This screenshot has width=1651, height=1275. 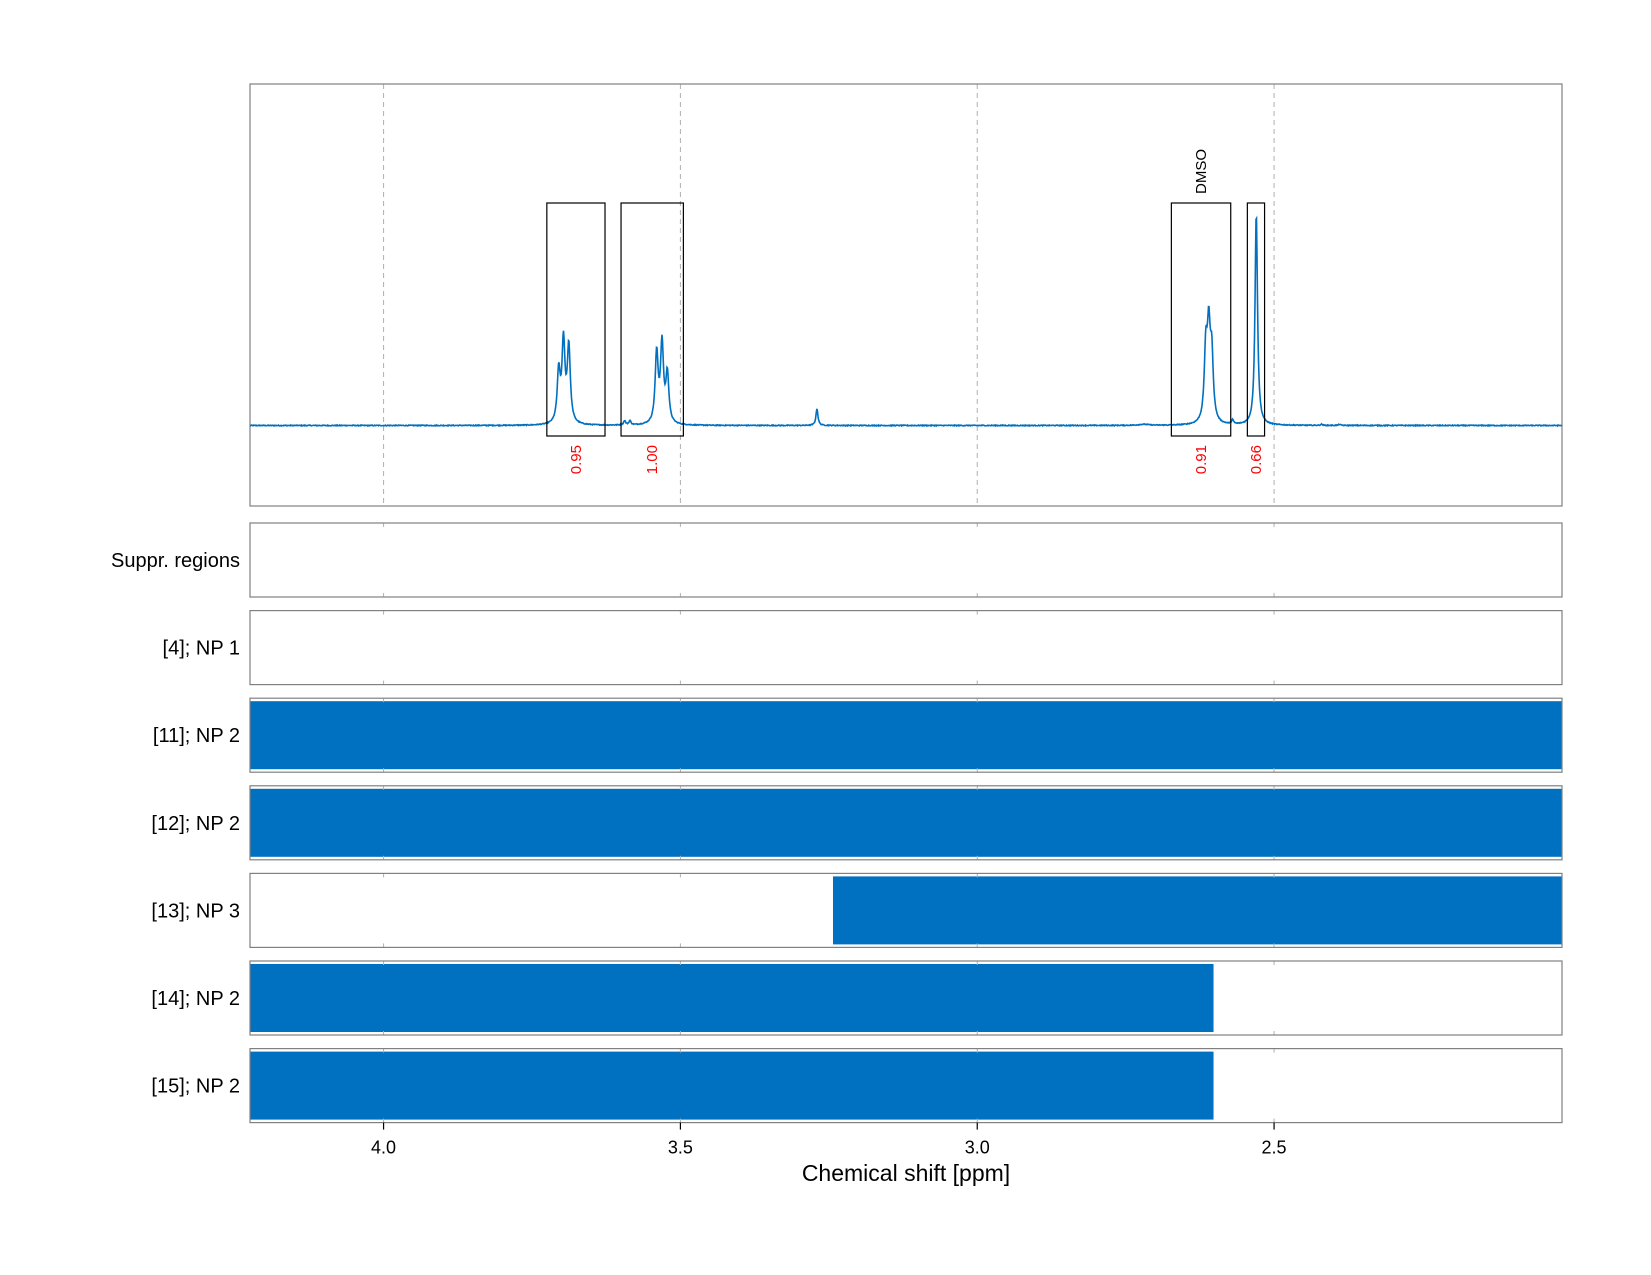 I want to click on track-row: [13]; NP 3, so click(x=857, y=910).